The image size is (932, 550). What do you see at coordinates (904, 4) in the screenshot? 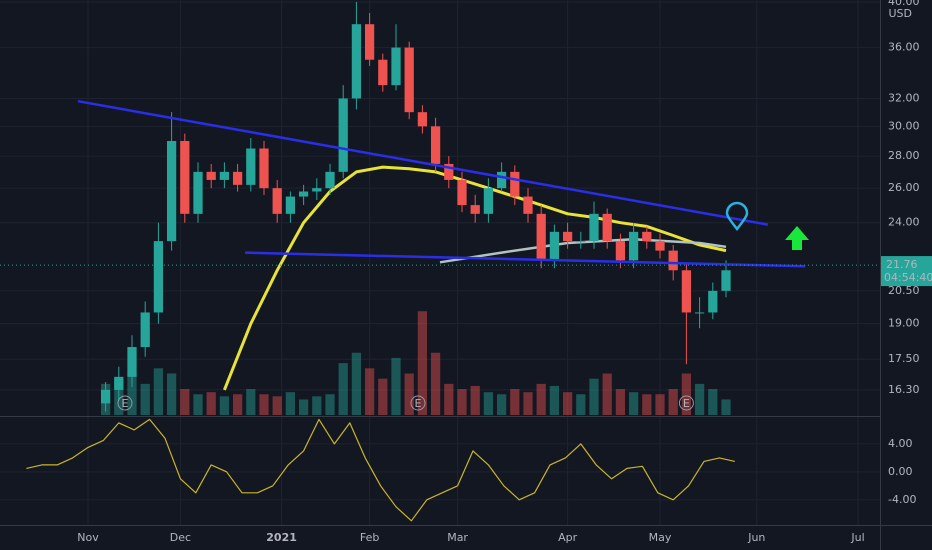
I see `y-tick-label: 40.00` at bounding box center [904, 4].